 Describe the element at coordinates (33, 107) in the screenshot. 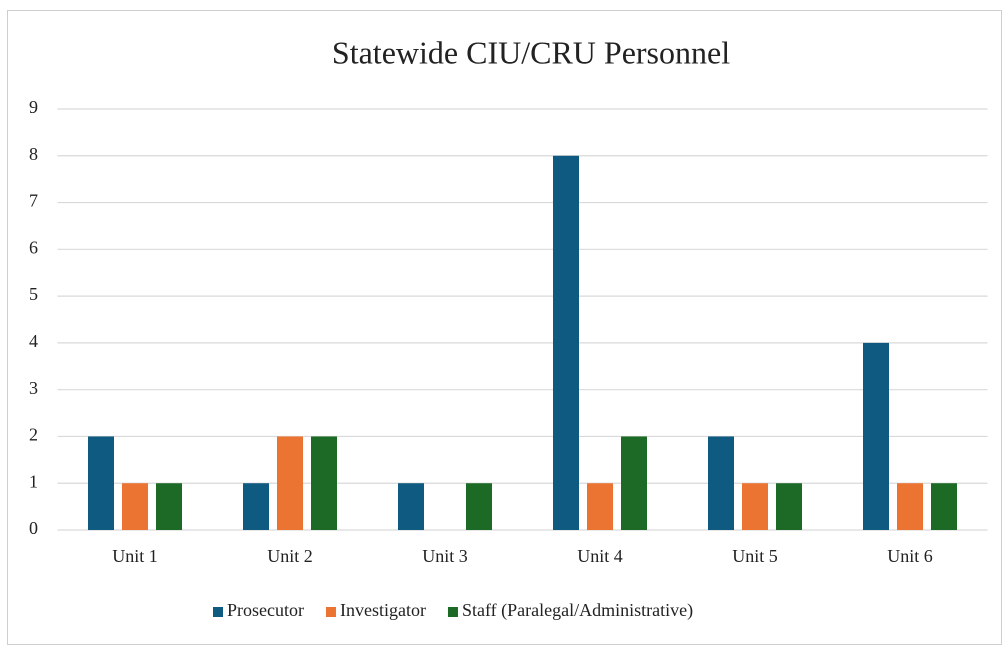

I see `y-tick-label: 9` at that location.